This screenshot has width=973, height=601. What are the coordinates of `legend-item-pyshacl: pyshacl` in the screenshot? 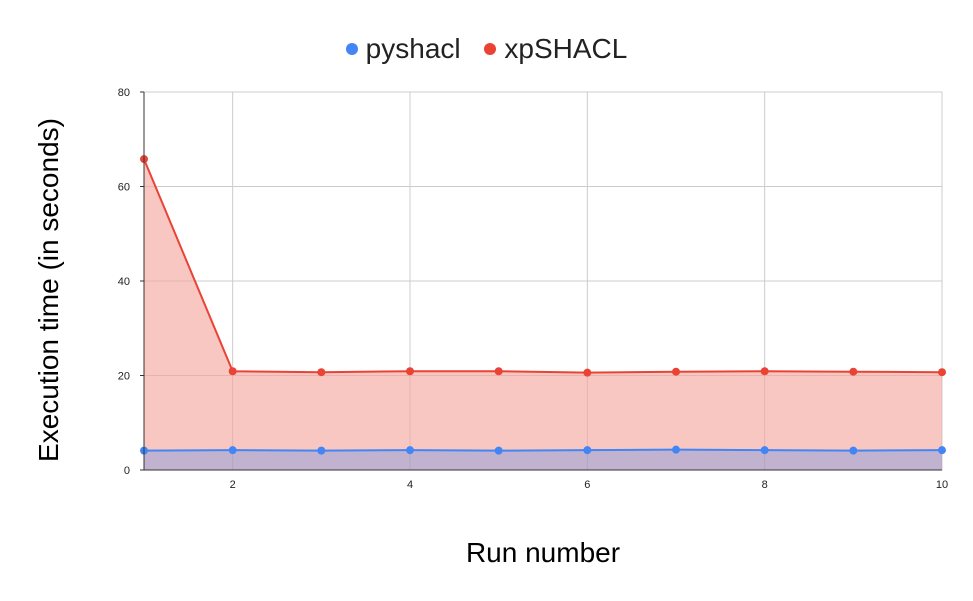 It's located at (403, 49).